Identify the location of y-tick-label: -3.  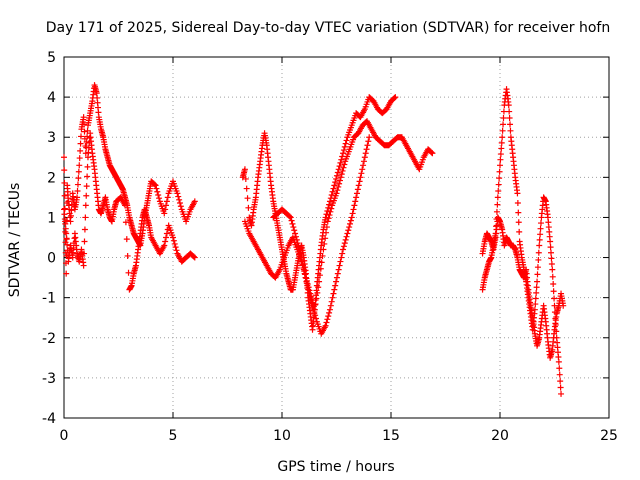
(49, 379).